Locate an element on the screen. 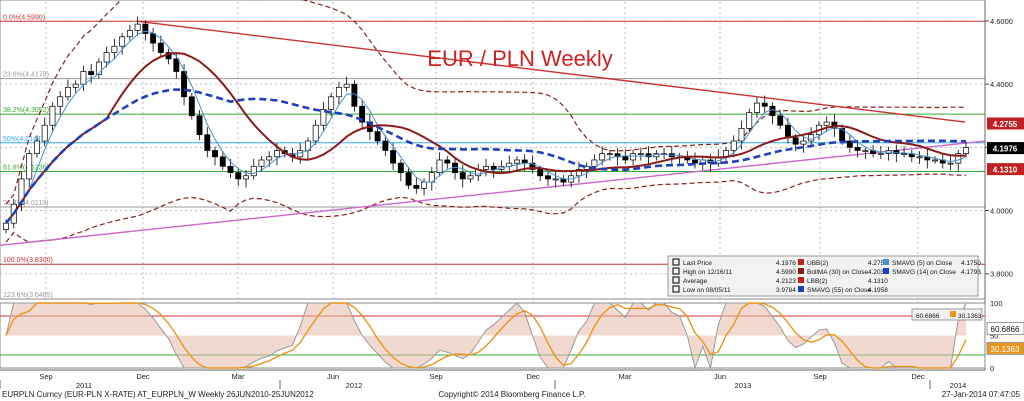 The height and width of the screenshot is (401, 1024). legend-ind-name-0: UBB(2) is located at coordinates (817, 263).